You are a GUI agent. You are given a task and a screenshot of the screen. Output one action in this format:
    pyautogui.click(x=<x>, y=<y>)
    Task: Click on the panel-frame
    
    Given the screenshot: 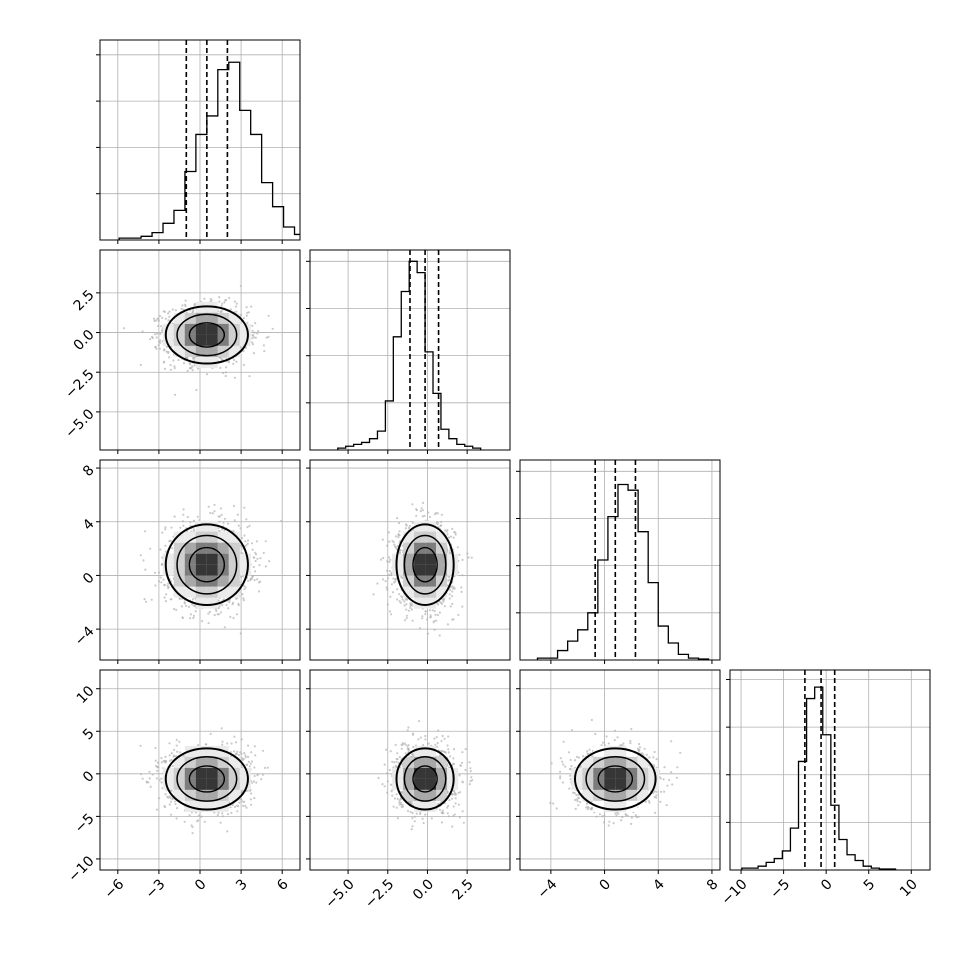 What is the action you would take?
    pyautogui.click(x=410, y=560)
    